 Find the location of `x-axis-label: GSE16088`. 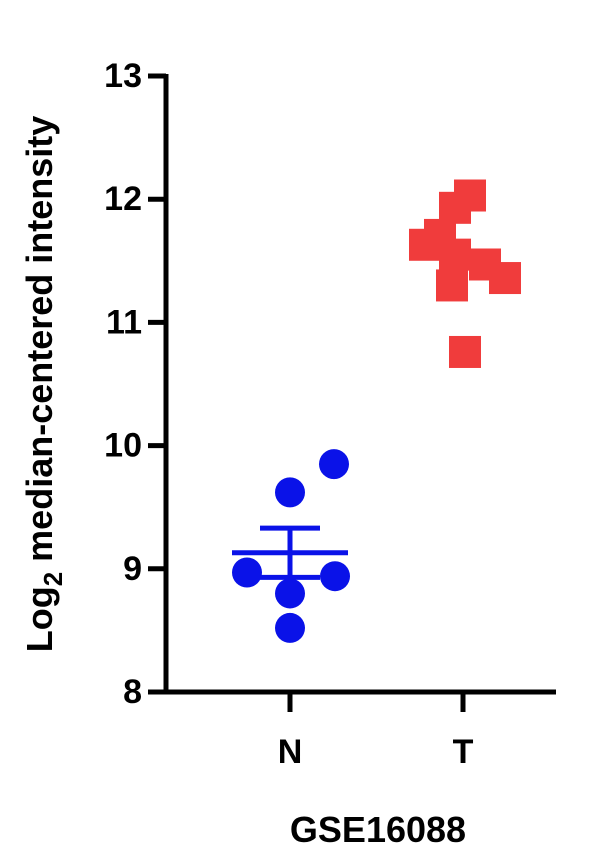

x-axis-label: GSE16088 is located at coordinates (378, 829).